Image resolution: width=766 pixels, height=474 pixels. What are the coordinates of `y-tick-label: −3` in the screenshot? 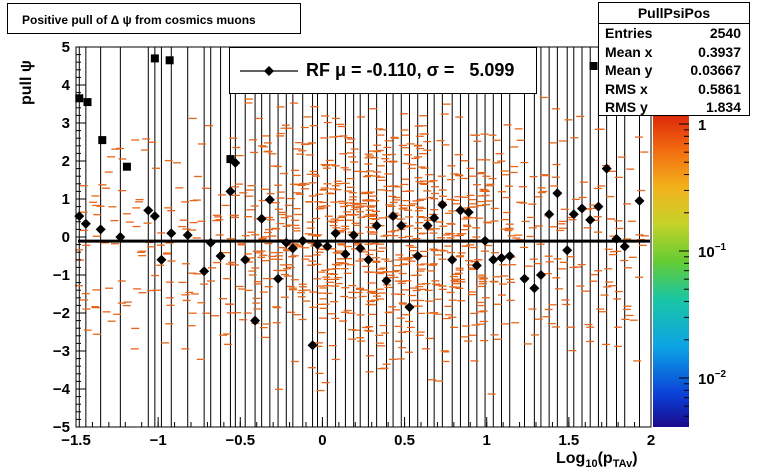 It's located at (61, 351).